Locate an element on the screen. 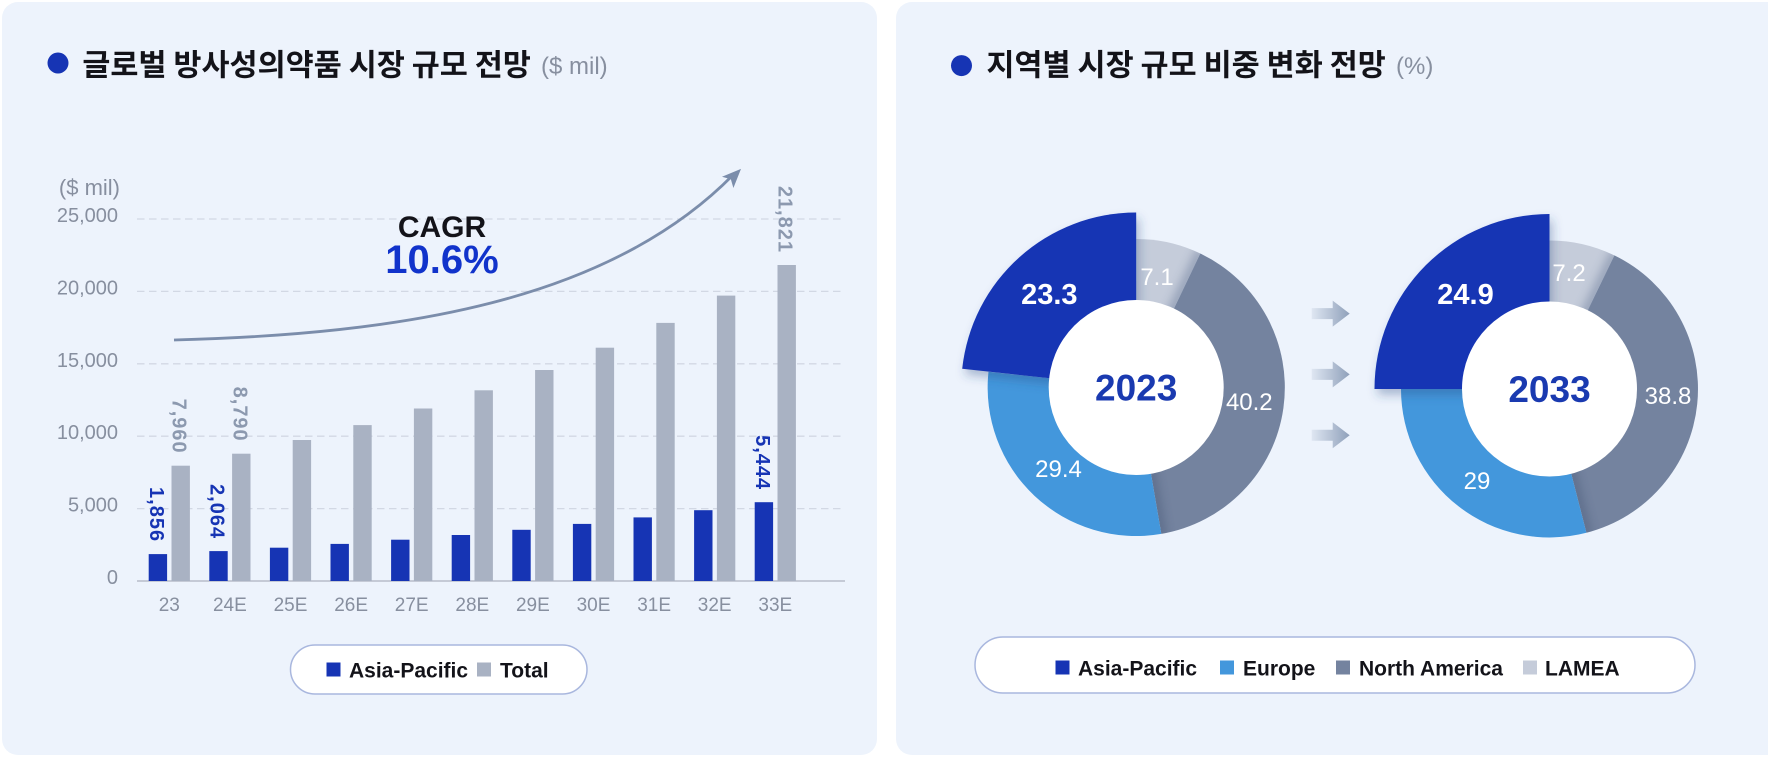 This screenshot has width=1768, height=757. svg-text: 25,000 is located at coordinates (87, 216).